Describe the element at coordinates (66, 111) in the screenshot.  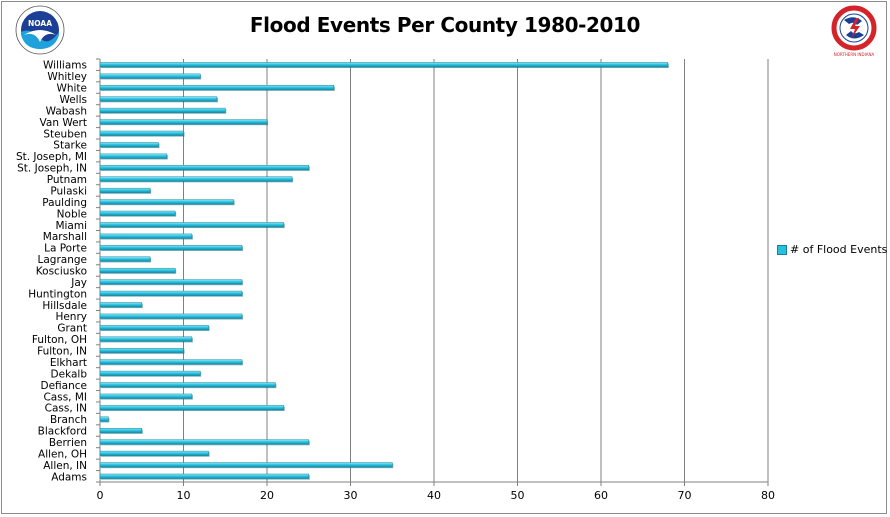
I see `y-tick-label: Wabash` at that location.